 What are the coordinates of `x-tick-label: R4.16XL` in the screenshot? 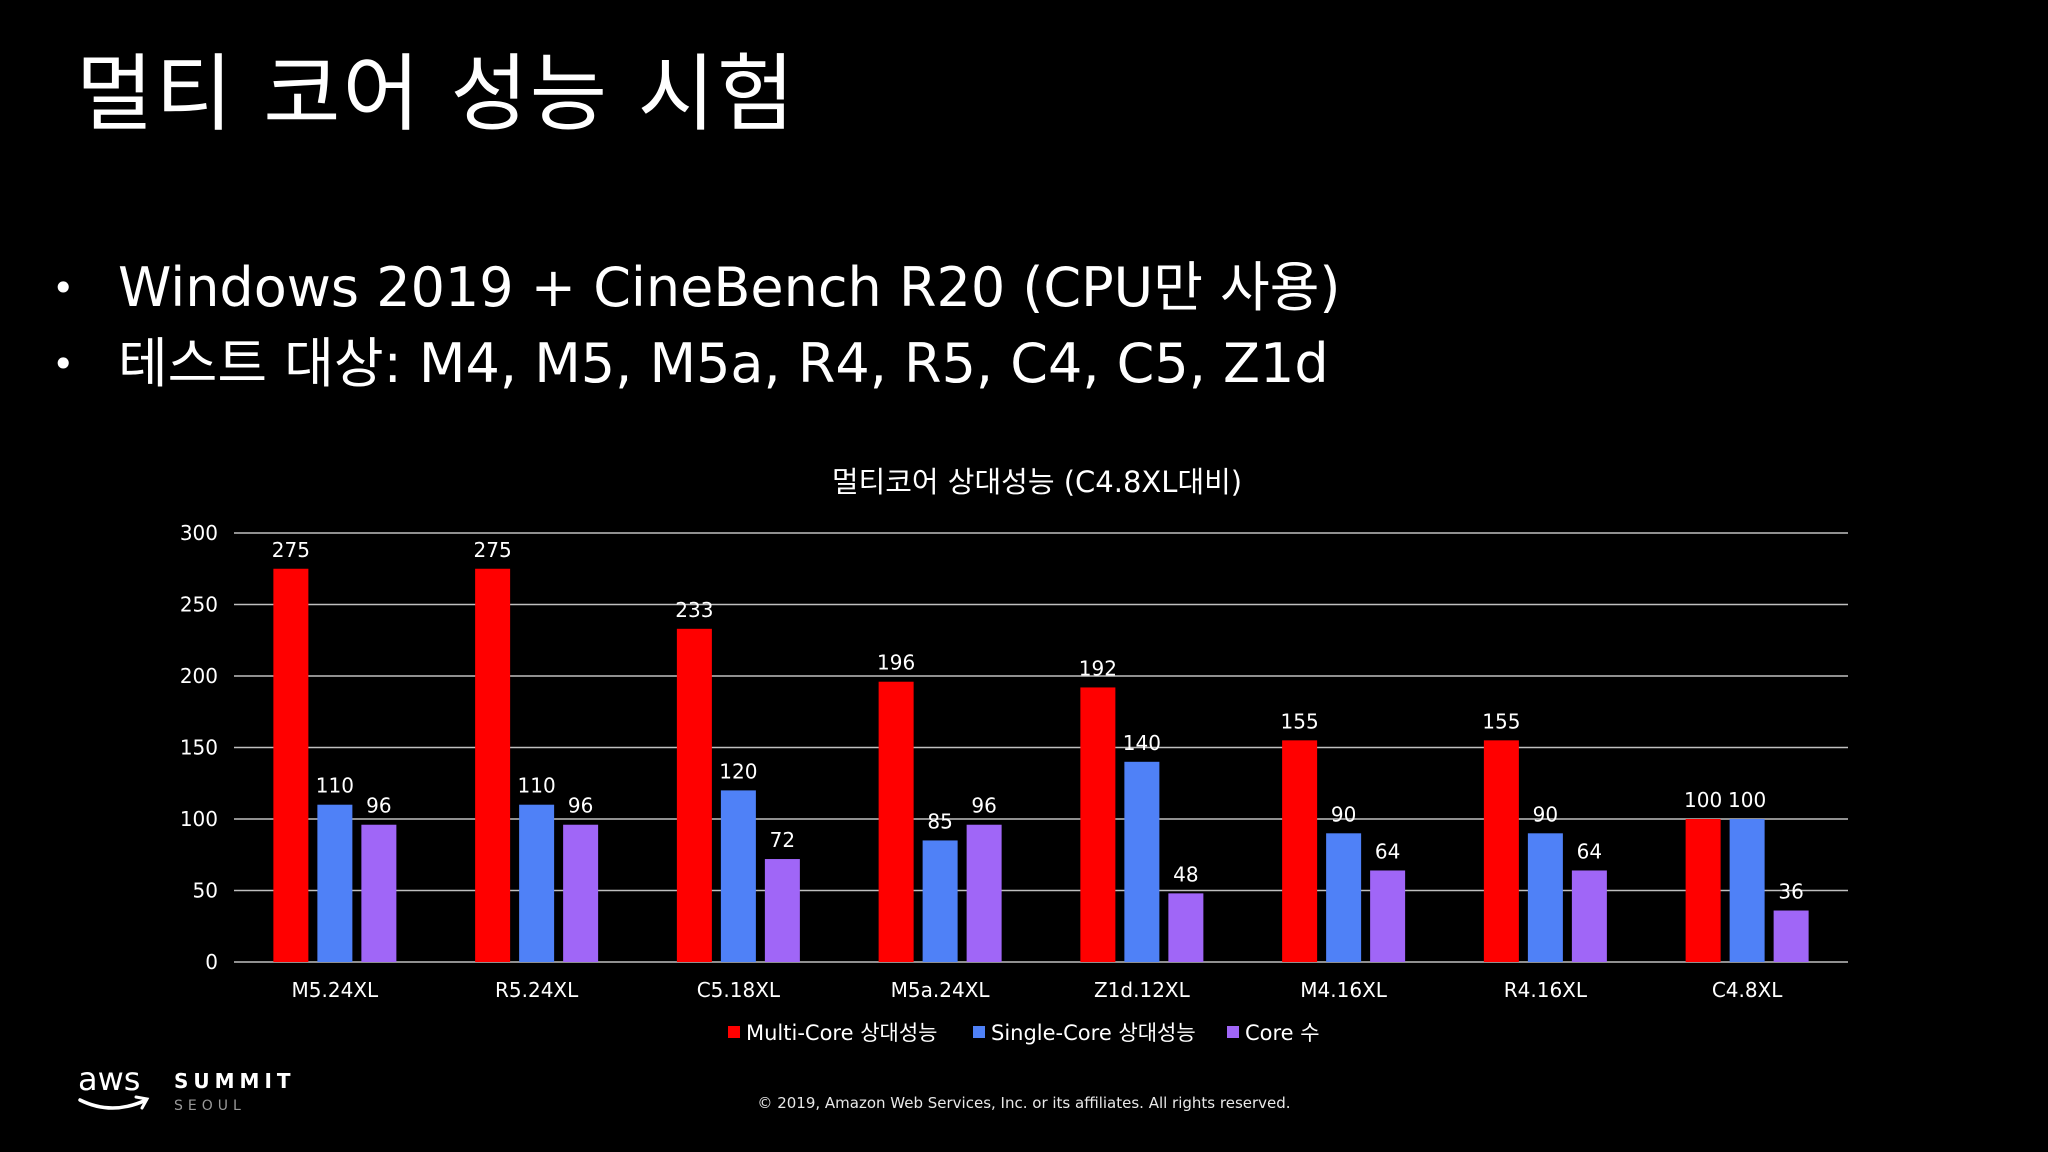 It's located at (1546, 990).